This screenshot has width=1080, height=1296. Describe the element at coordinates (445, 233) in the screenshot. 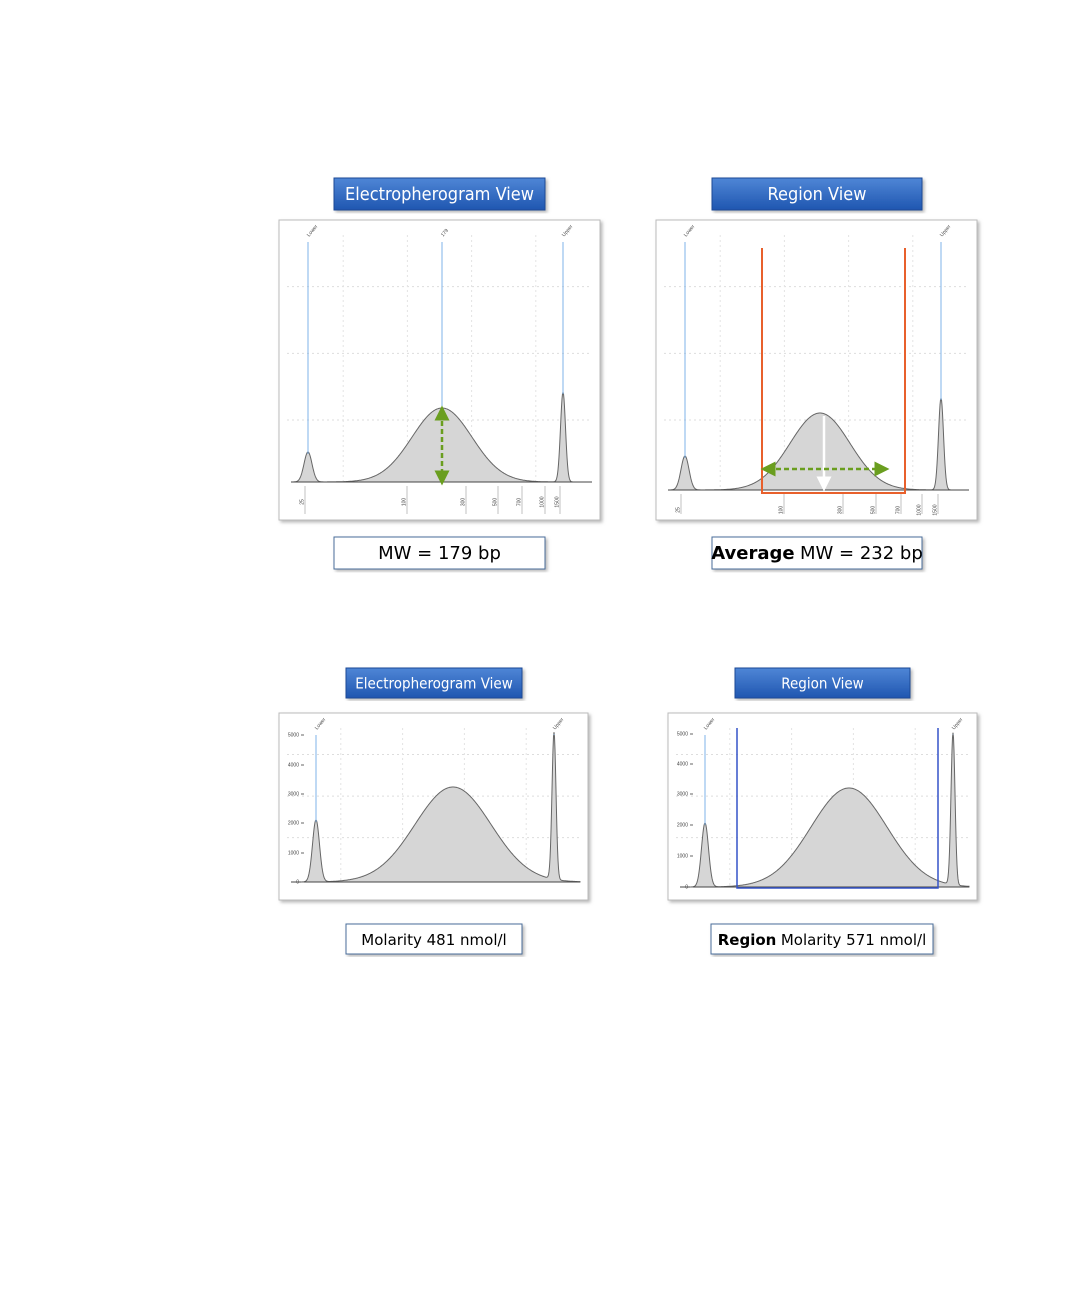

I see `peak-label: 179` at that location.